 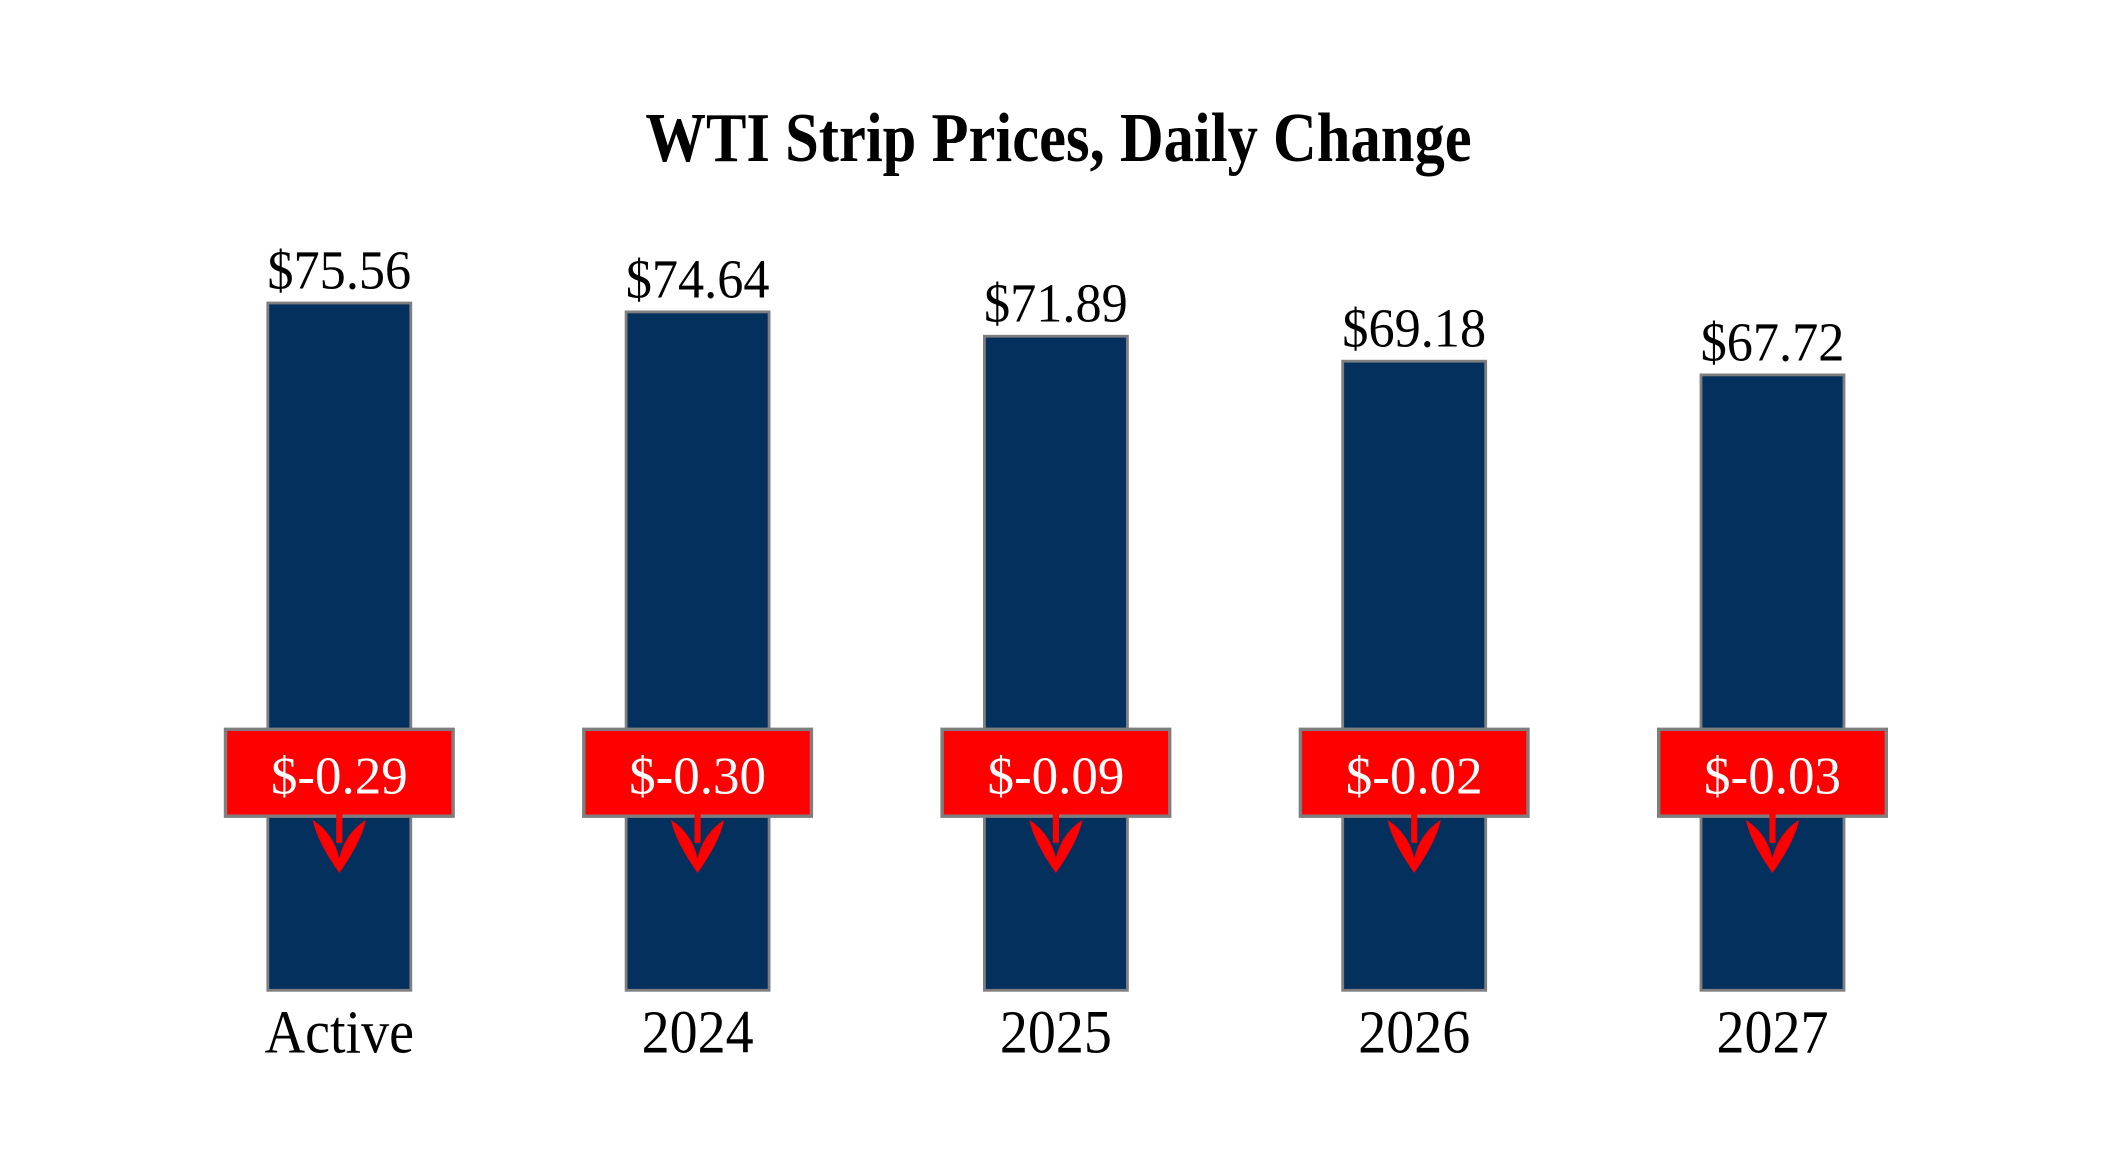 I want to click on svg-text: 2026, so click(x=1414, y=1032).